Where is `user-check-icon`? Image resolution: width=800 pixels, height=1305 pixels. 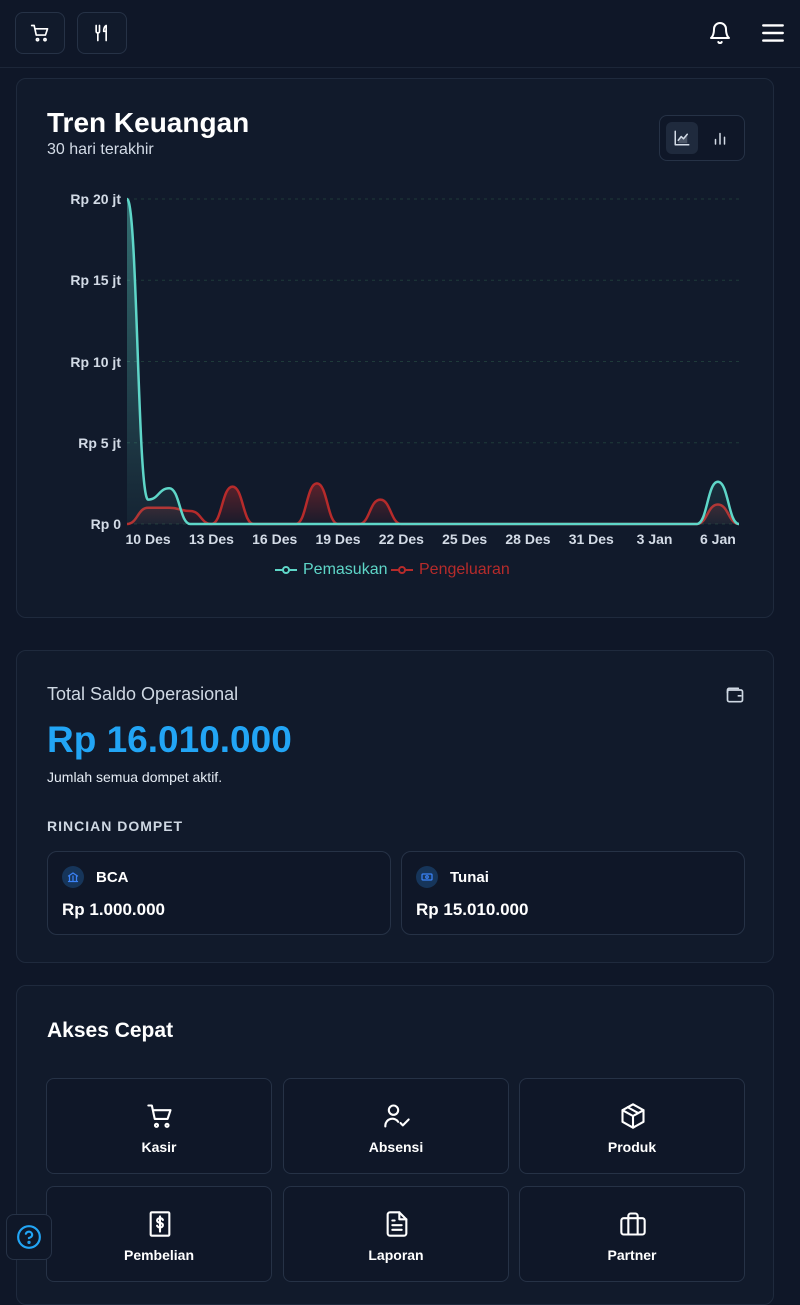 user-check-icon is located at coordinates (397, 1116).